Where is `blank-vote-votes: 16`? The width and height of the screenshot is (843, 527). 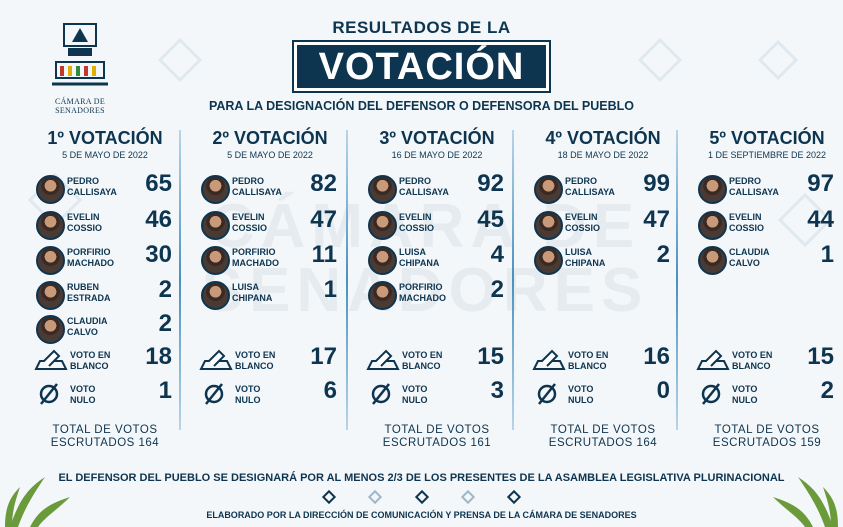 blank-vote-votes: 16 is located at coordinates (656, 356).